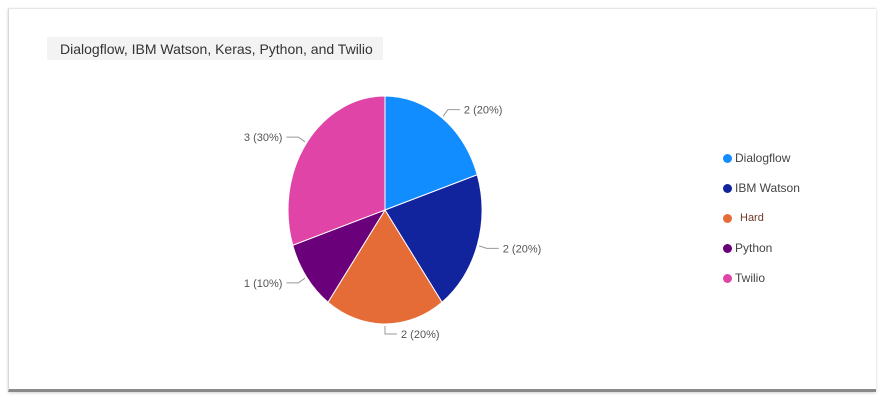  I want to click on pie-slice-hard, so click(385, 267).